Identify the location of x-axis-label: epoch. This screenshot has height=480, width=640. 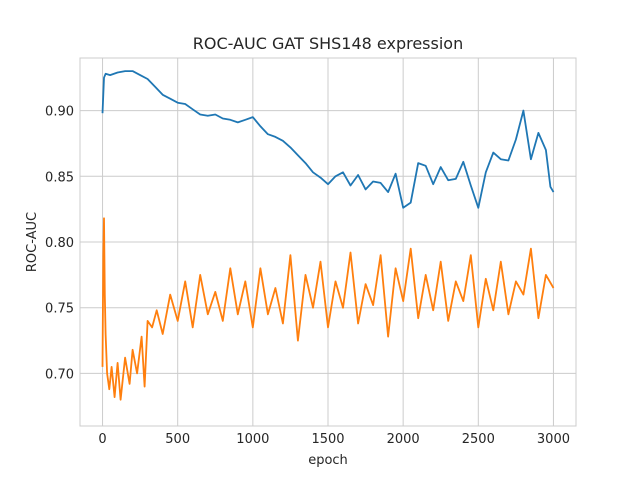
(328, 460).